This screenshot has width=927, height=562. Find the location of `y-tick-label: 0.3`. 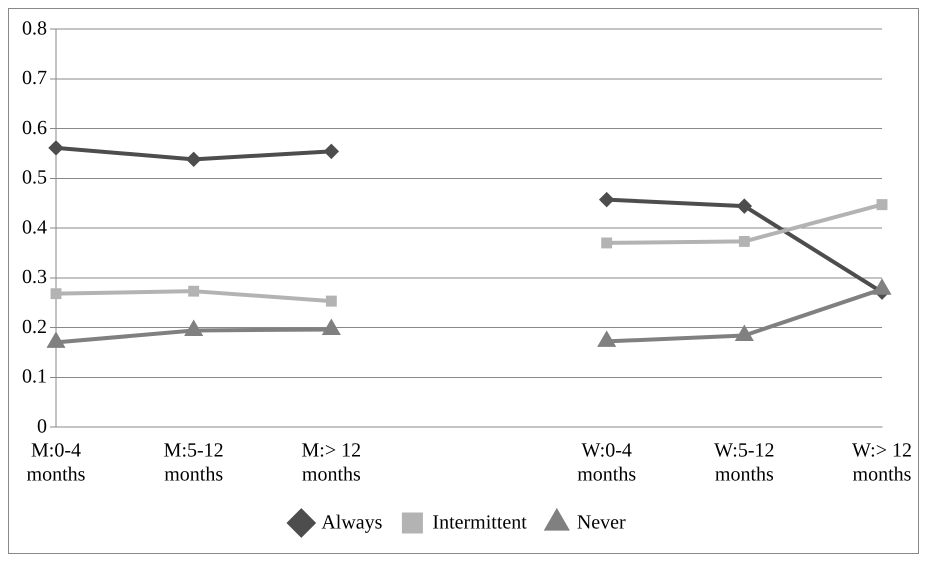

y-tick-label: 0.3 is located at coordinates (34, 277).